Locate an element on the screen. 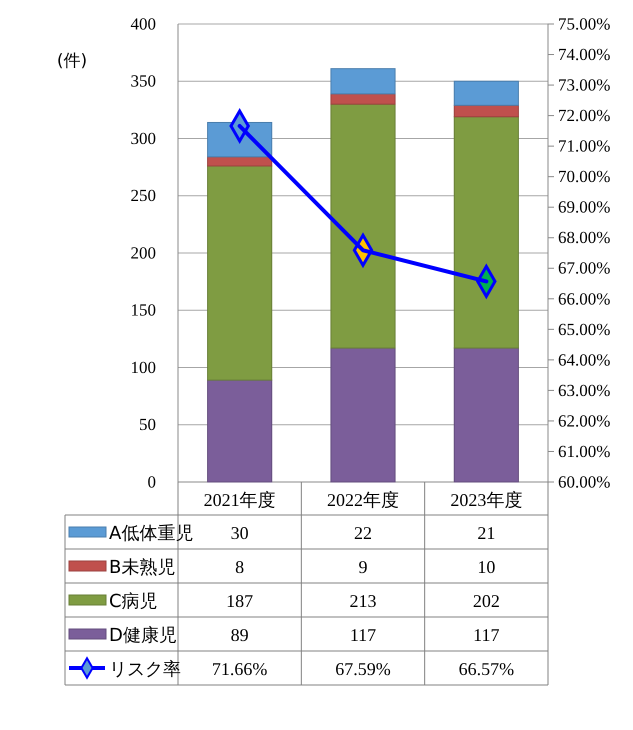  y-tick-label: 50 is located at coordinates (147, 424).